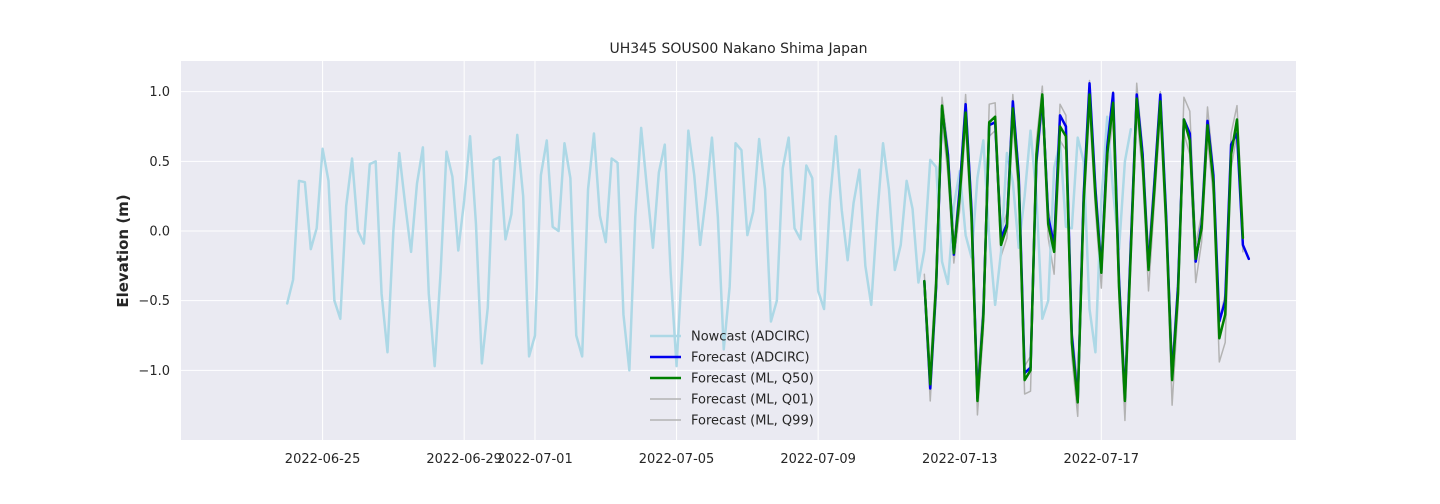  Describe the element at coordinates (1102, 459) in the screenshot. I see `x-tick-label: 2022-07-17` at that location.